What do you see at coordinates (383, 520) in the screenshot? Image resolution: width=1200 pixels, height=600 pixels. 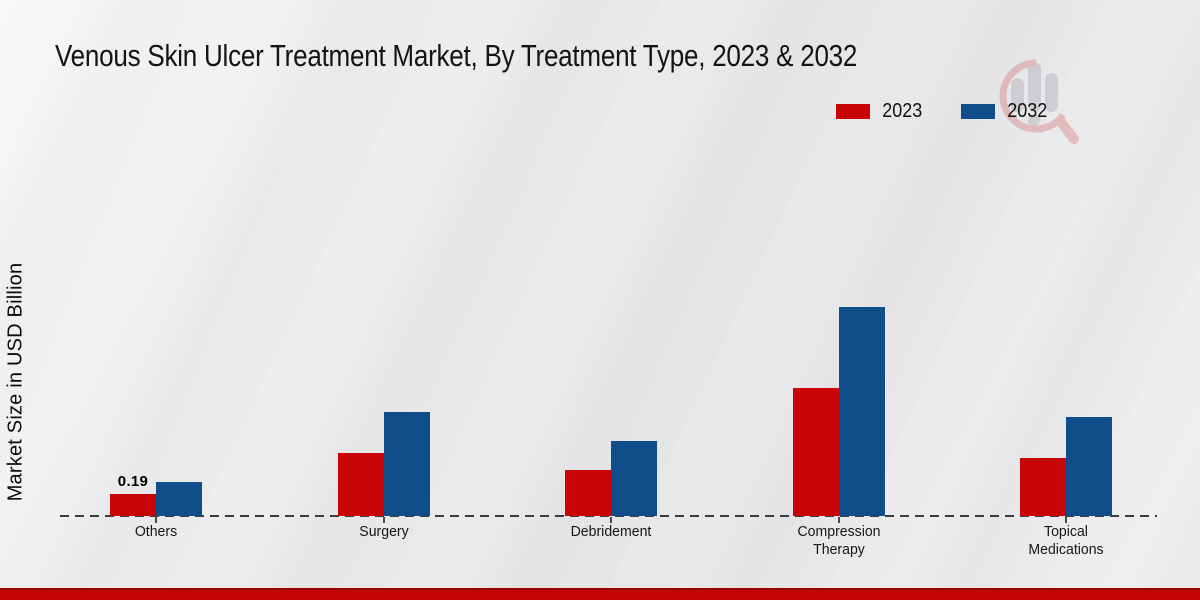 I see `x-axis-tick-surgery` at bounding box center [383, 520].